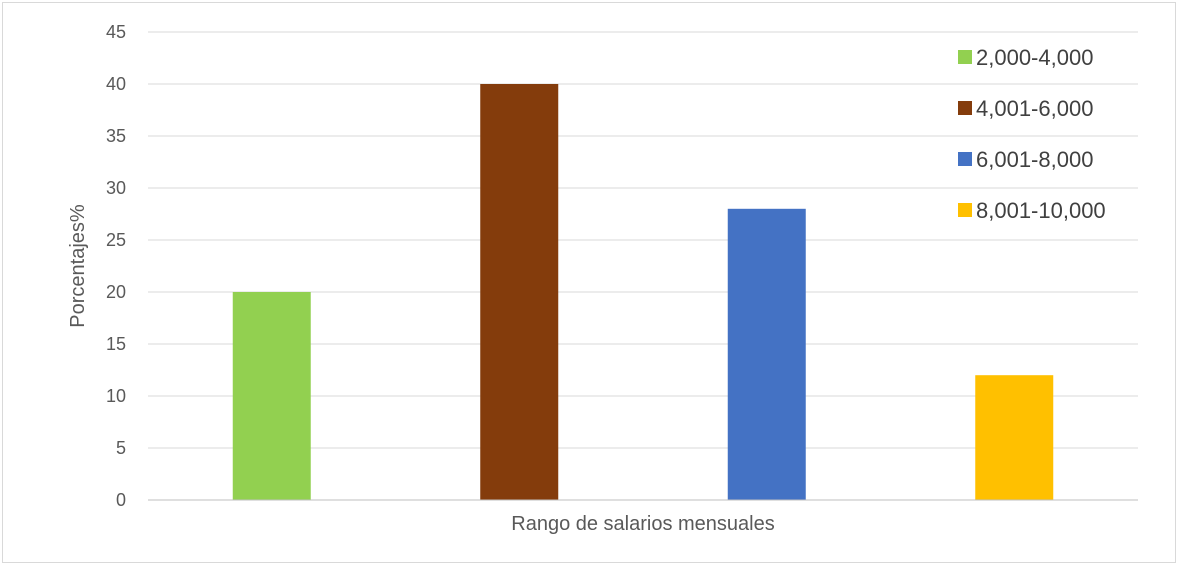  I want to click on y-tick-label: 30, so click(116, 188).